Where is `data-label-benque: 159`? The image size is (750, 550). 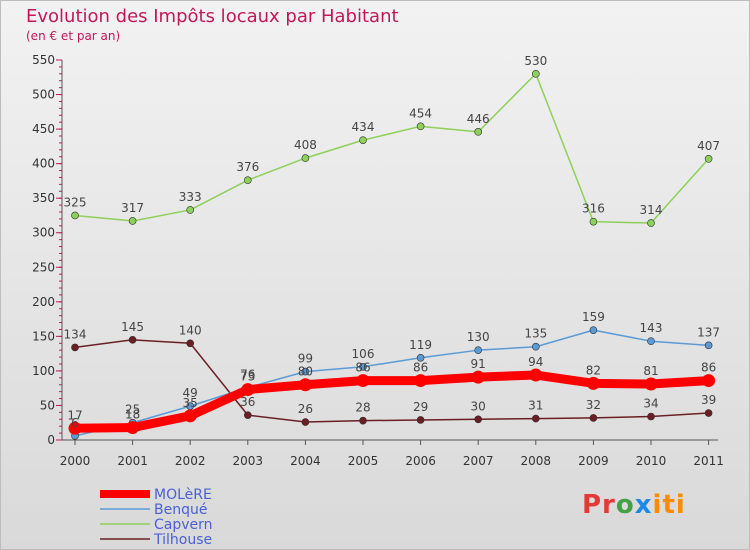 data-label-benque: 159 is located at coordinates (593, 317).